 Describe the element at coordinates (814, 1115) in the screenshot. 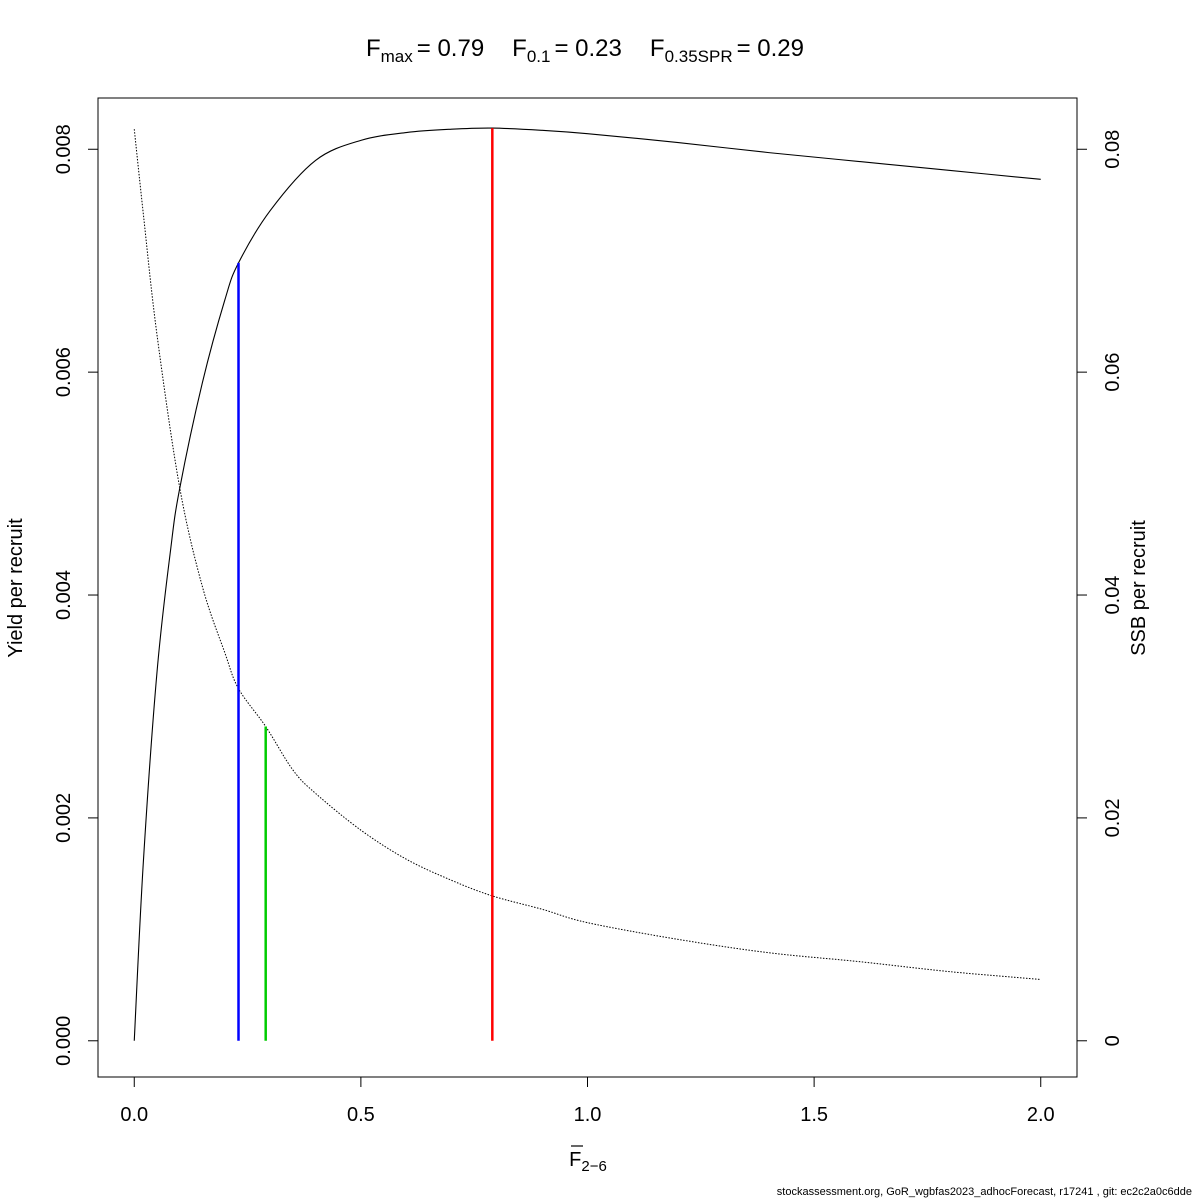

I see `x-tick-label: 1.5` at that location.